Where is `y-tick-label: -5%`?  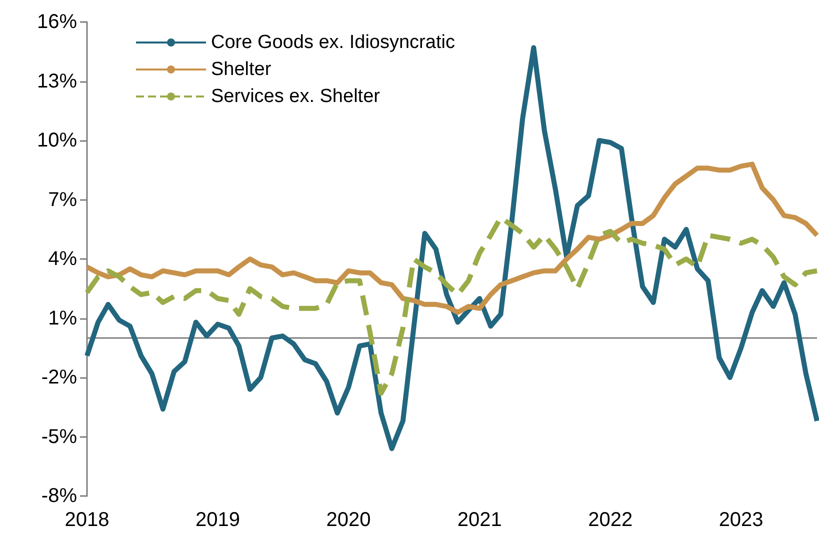 y-tick-label: -5% is located at coordinates (59, 437).